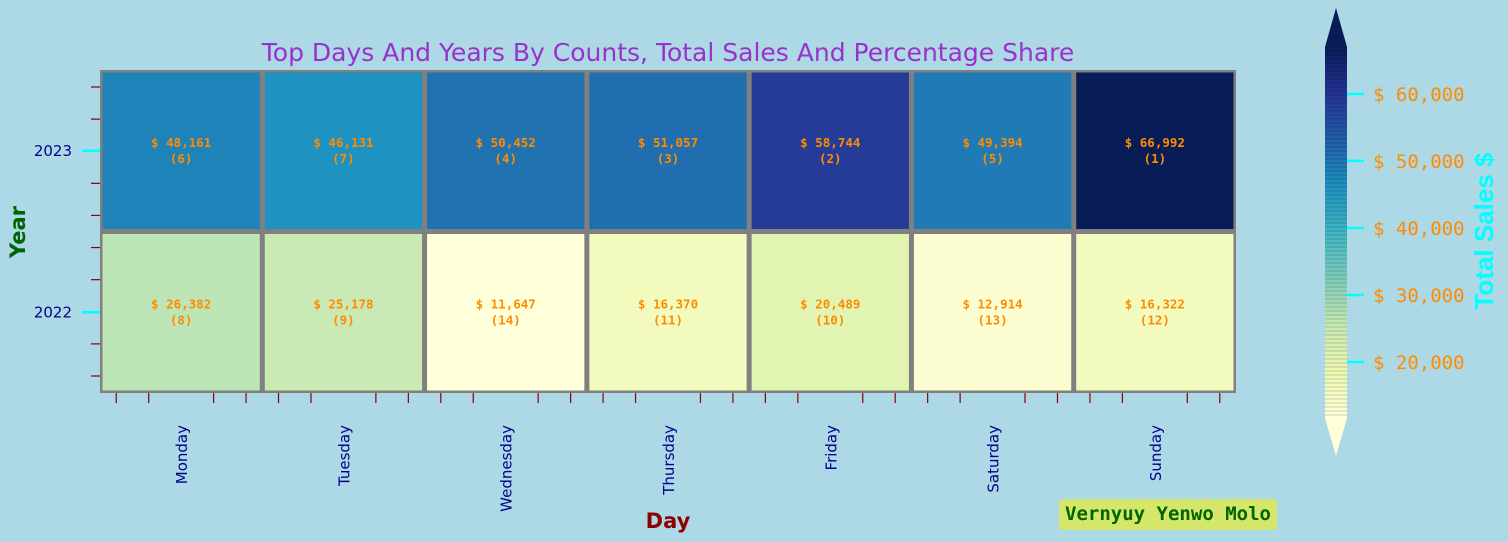 The height and width of the screenshot is (542, 1508). What do you see at coordinates (1155, 158) in the screenshot?
I see `cell-rank-label: (1)` at bounding box center [1155, 158].